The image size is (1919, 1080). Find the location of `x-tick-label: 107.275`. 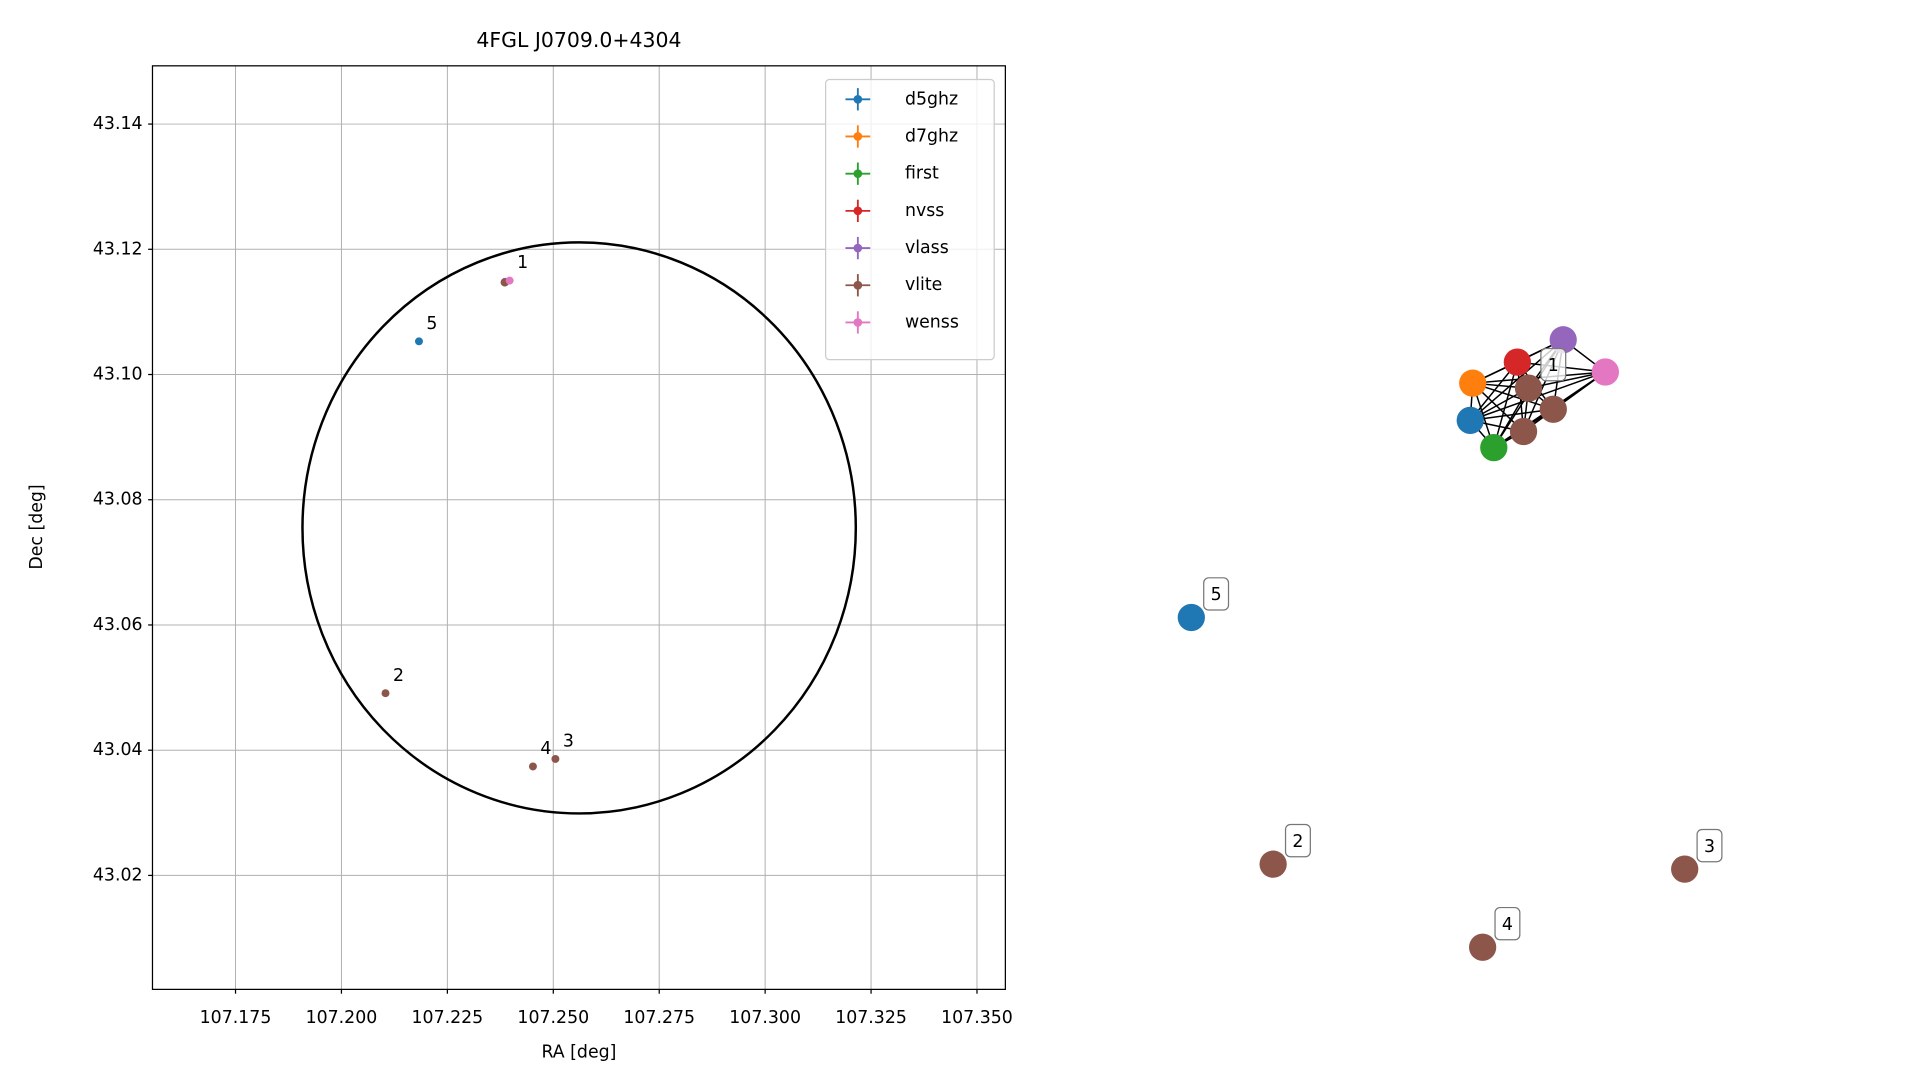

x-tick-label: 107.275 is located at coordinates (659, 1018).